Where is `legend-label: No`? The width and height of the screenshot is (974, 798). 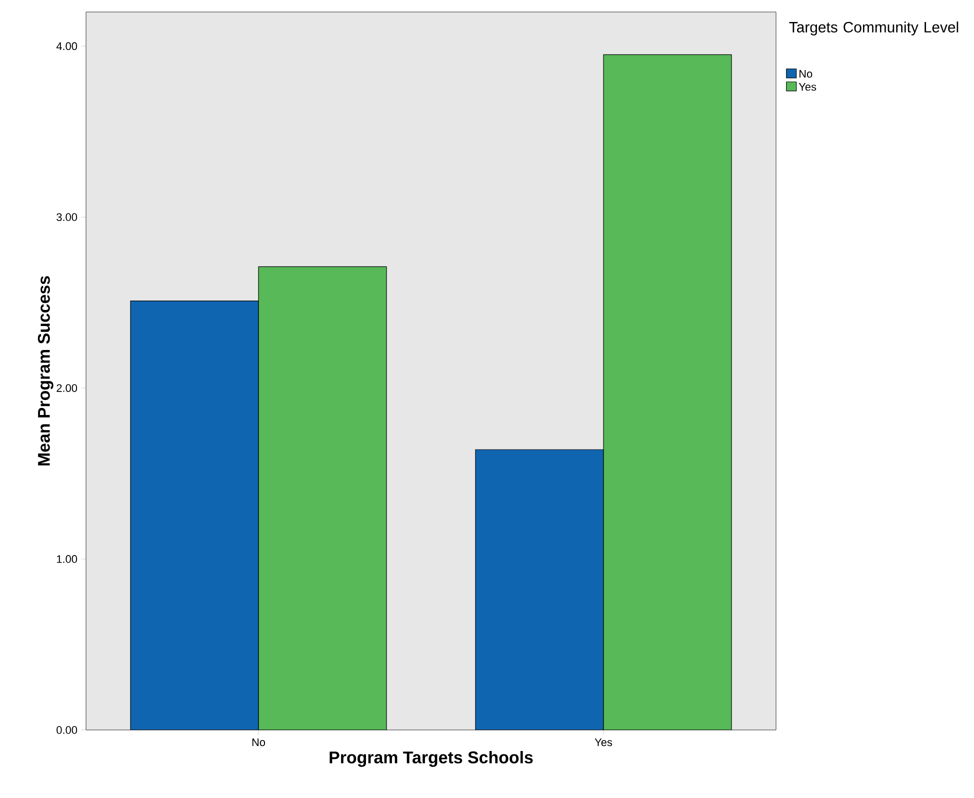
legend-label: No is located at coordinates (806, 74).